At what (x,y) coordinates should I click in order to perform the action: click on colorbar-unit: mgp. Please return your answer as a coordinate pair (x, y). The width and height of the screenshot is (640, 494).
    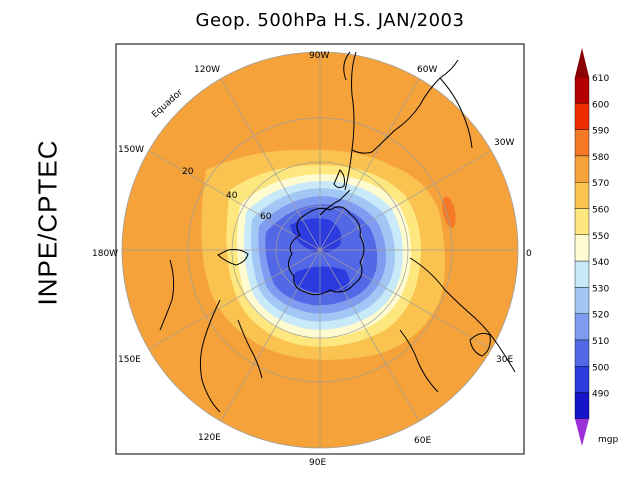
    Looking at the image, I should click on (608, 440).